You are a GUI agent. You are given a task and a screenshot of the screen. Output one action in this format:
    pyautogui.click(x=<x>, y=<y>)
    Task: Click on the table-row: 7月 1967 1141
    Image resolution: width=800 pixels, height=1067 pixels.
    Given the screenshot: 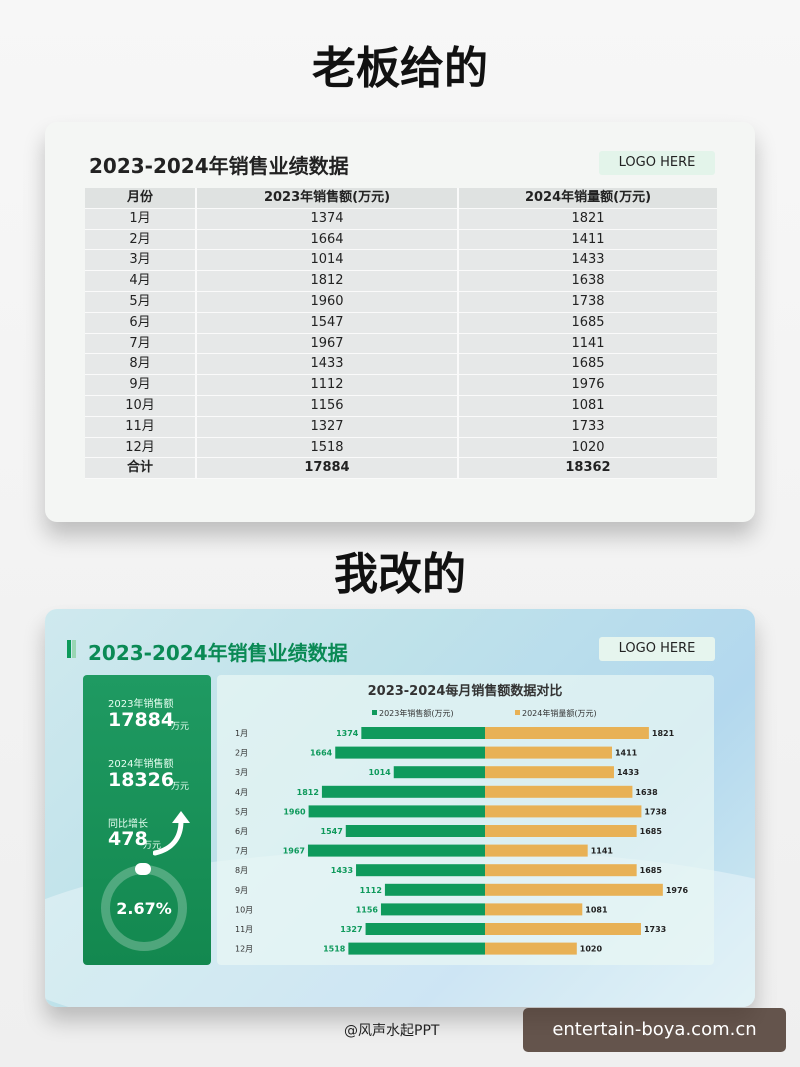 What is the action you would take?
    pyautogui.click(x=401, y=344)
    